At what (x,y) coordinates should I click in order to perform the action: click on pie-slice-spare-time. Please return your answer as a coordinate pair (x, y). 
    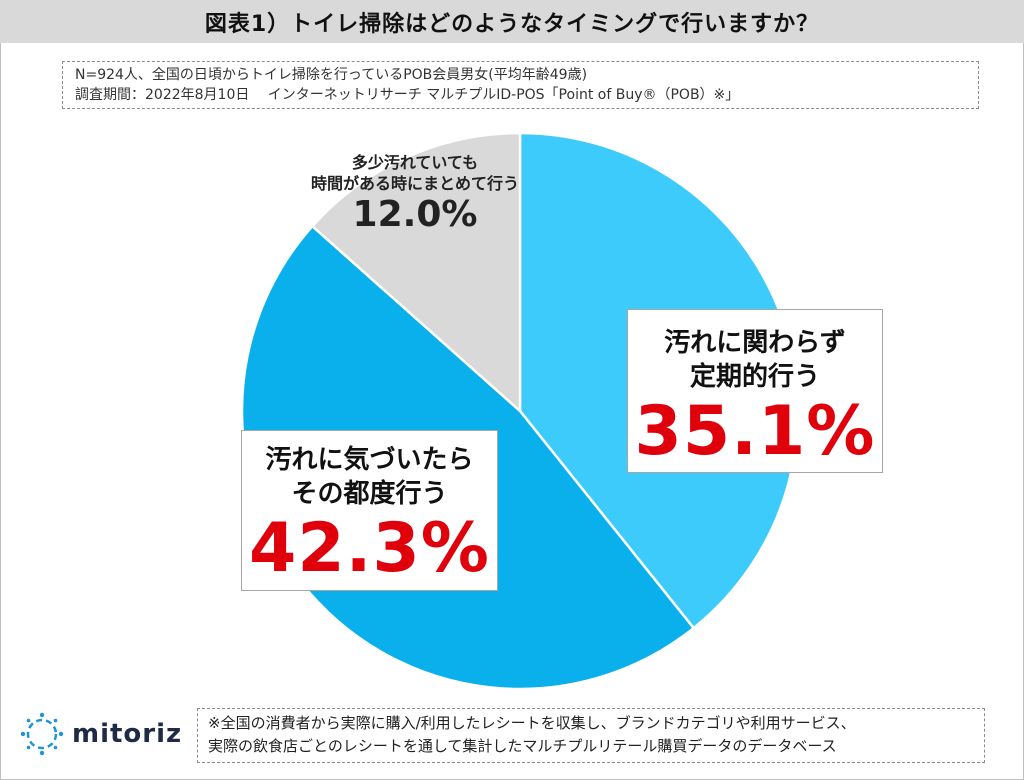
    Looking at the image, I should click on (416, 272).